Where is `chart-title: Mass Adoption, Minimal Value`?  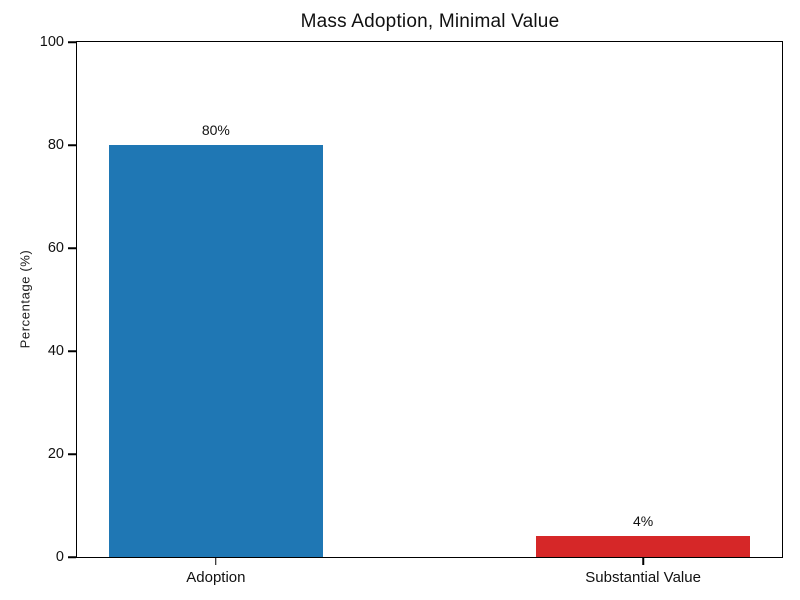
chart-title: Mass Adoption, Minimal Value is located at coordinates (430, 21).